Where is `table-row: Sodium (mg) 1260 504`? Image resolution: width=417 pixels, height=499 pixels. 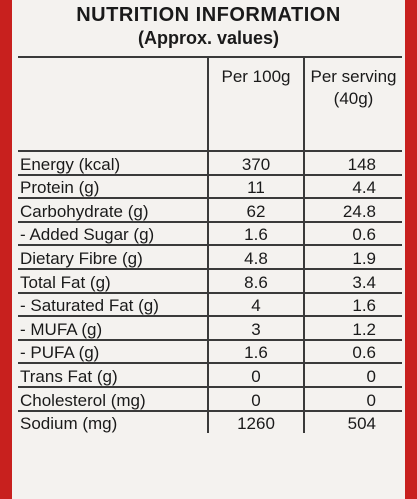 table-row: Sodium (mg) 1260 504 is located at coordinates (210, 422).